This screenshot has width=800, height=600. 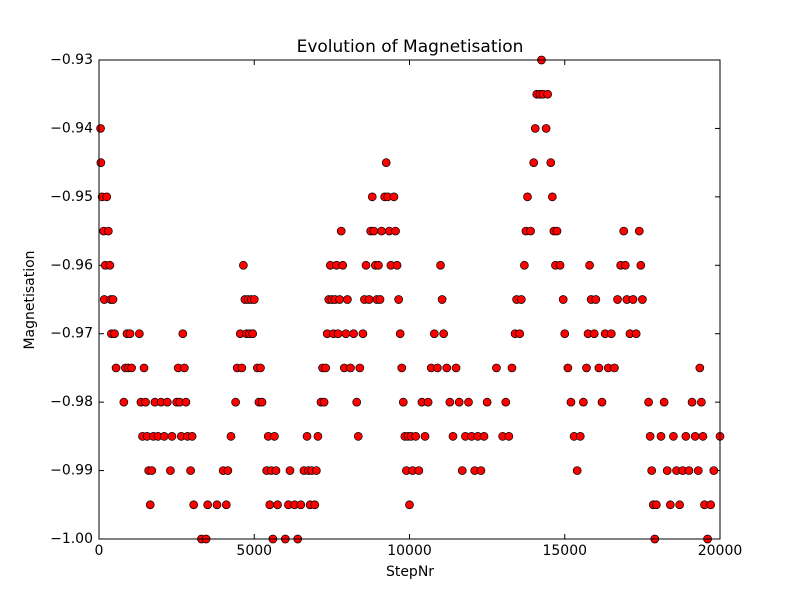 What do you see at coordinates (564, 551) in the screenshot?
I see `x-tick-label: 15000` at bounding box center [564, 551].